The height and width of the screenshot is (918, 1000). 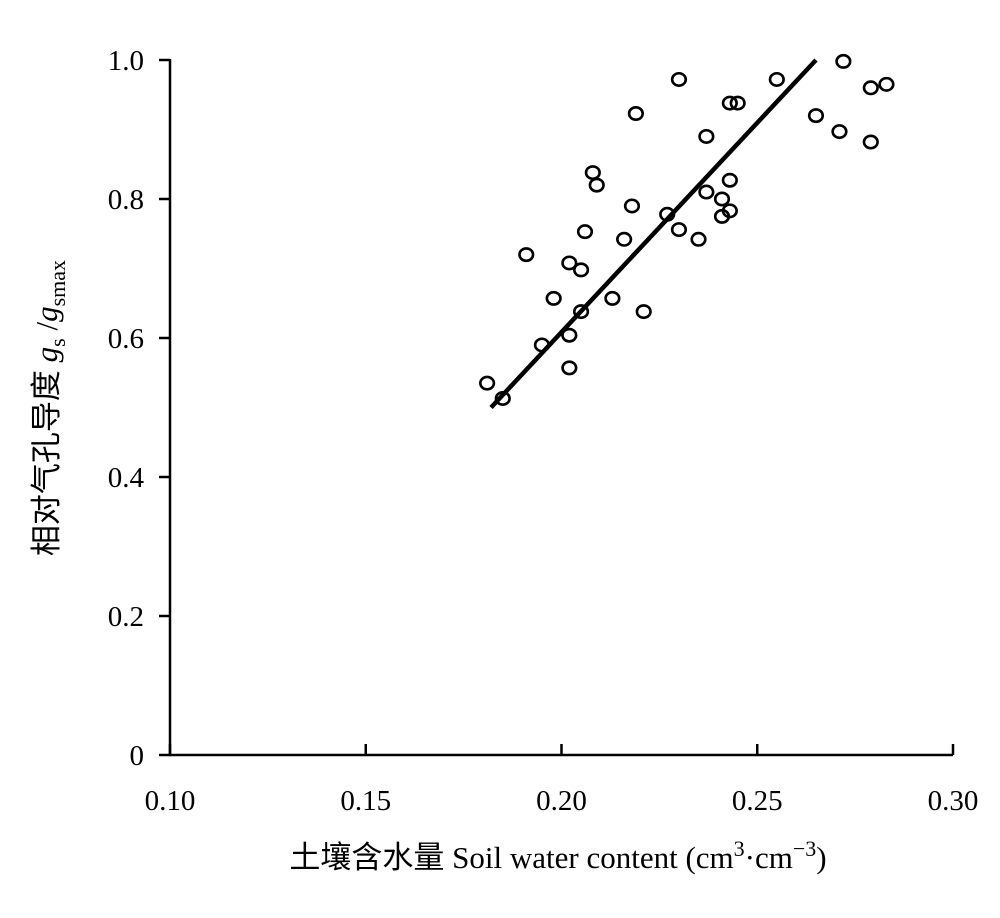 I want to click on x-axis-unit-close: ), so click(x=821, y=857).